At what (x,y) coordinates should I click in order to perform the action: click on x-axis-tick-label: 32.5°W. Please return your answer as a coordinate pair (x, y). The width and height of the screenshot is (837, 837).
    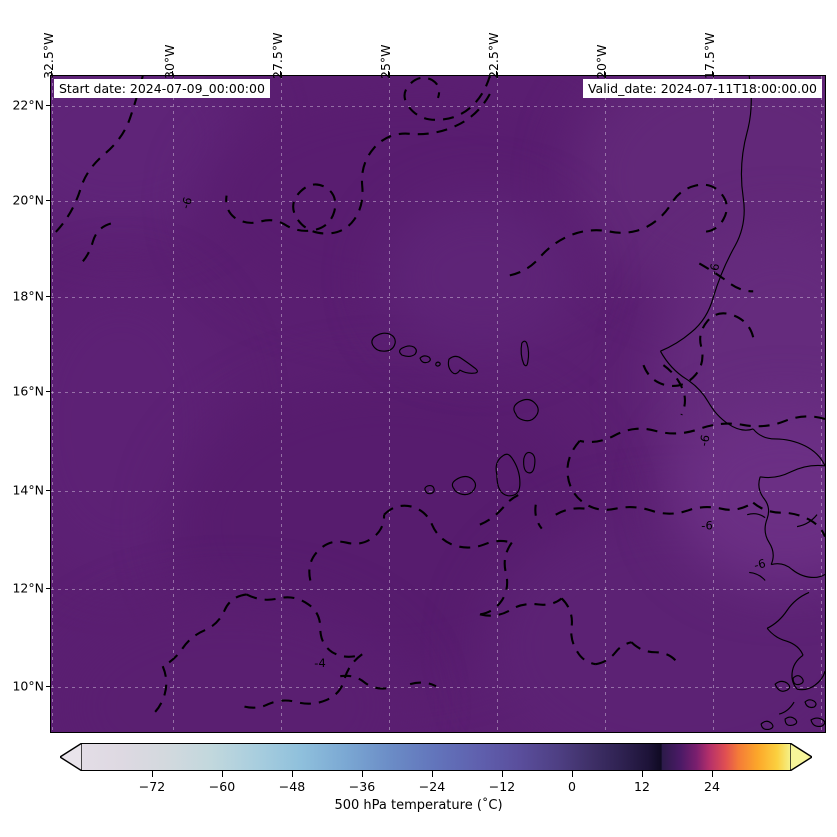
    Looking at the image, I should click on (48, 55).